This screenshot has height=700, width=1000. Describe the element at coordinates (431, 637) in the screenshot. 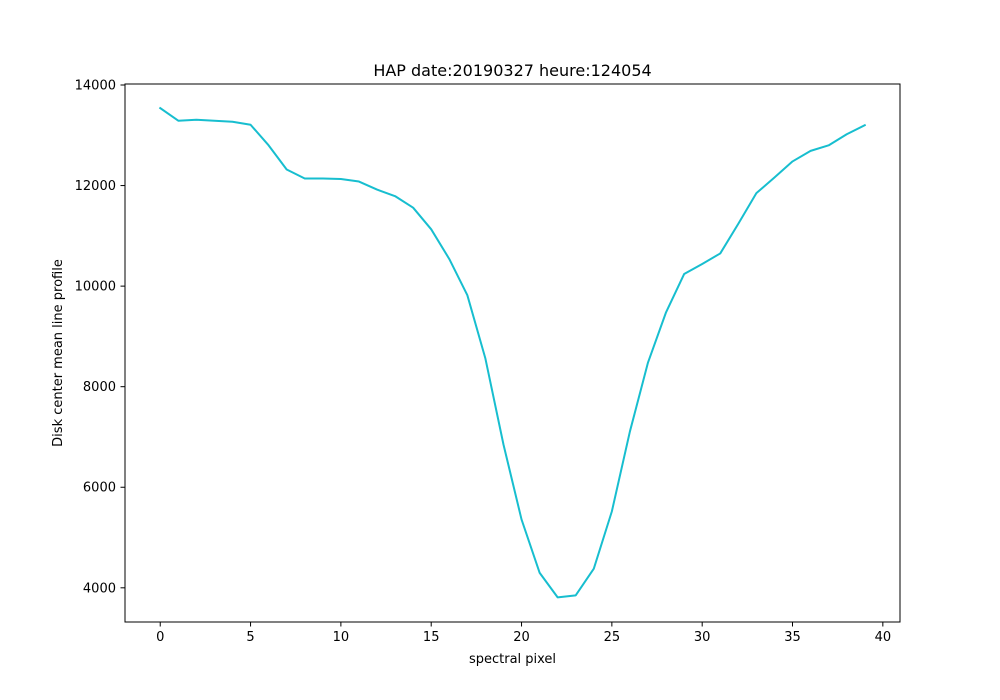

I see `x-tick-label: 15` at that location.